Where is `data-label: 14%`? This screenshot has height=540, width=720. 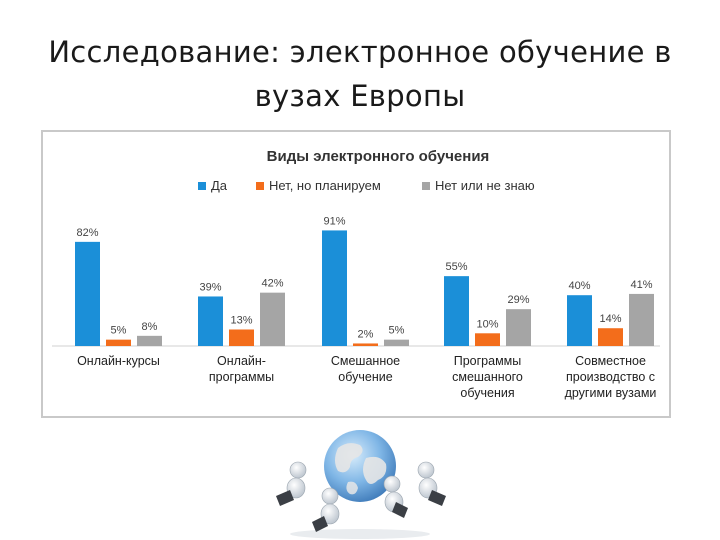
data-label: 14% is located at coordinates (610, 319).